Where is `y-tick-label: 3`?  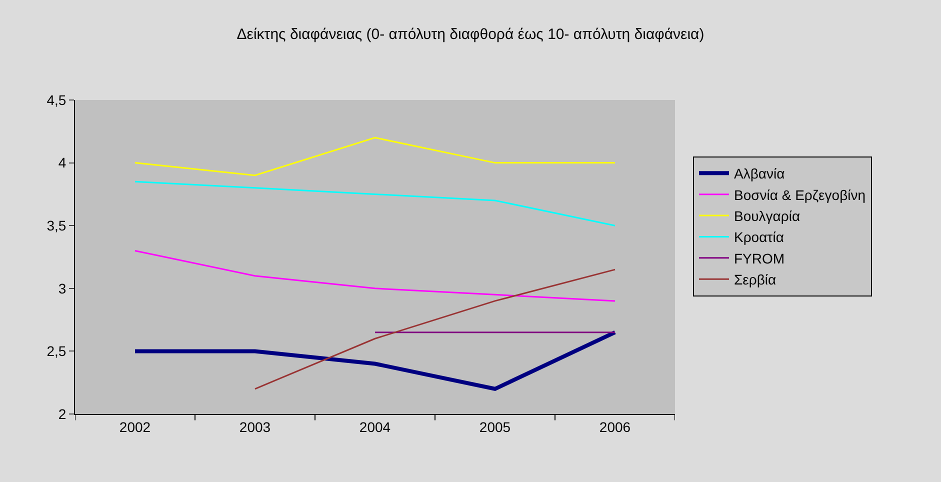
y-tick-label: 3 is located at coordinates (62, 288).